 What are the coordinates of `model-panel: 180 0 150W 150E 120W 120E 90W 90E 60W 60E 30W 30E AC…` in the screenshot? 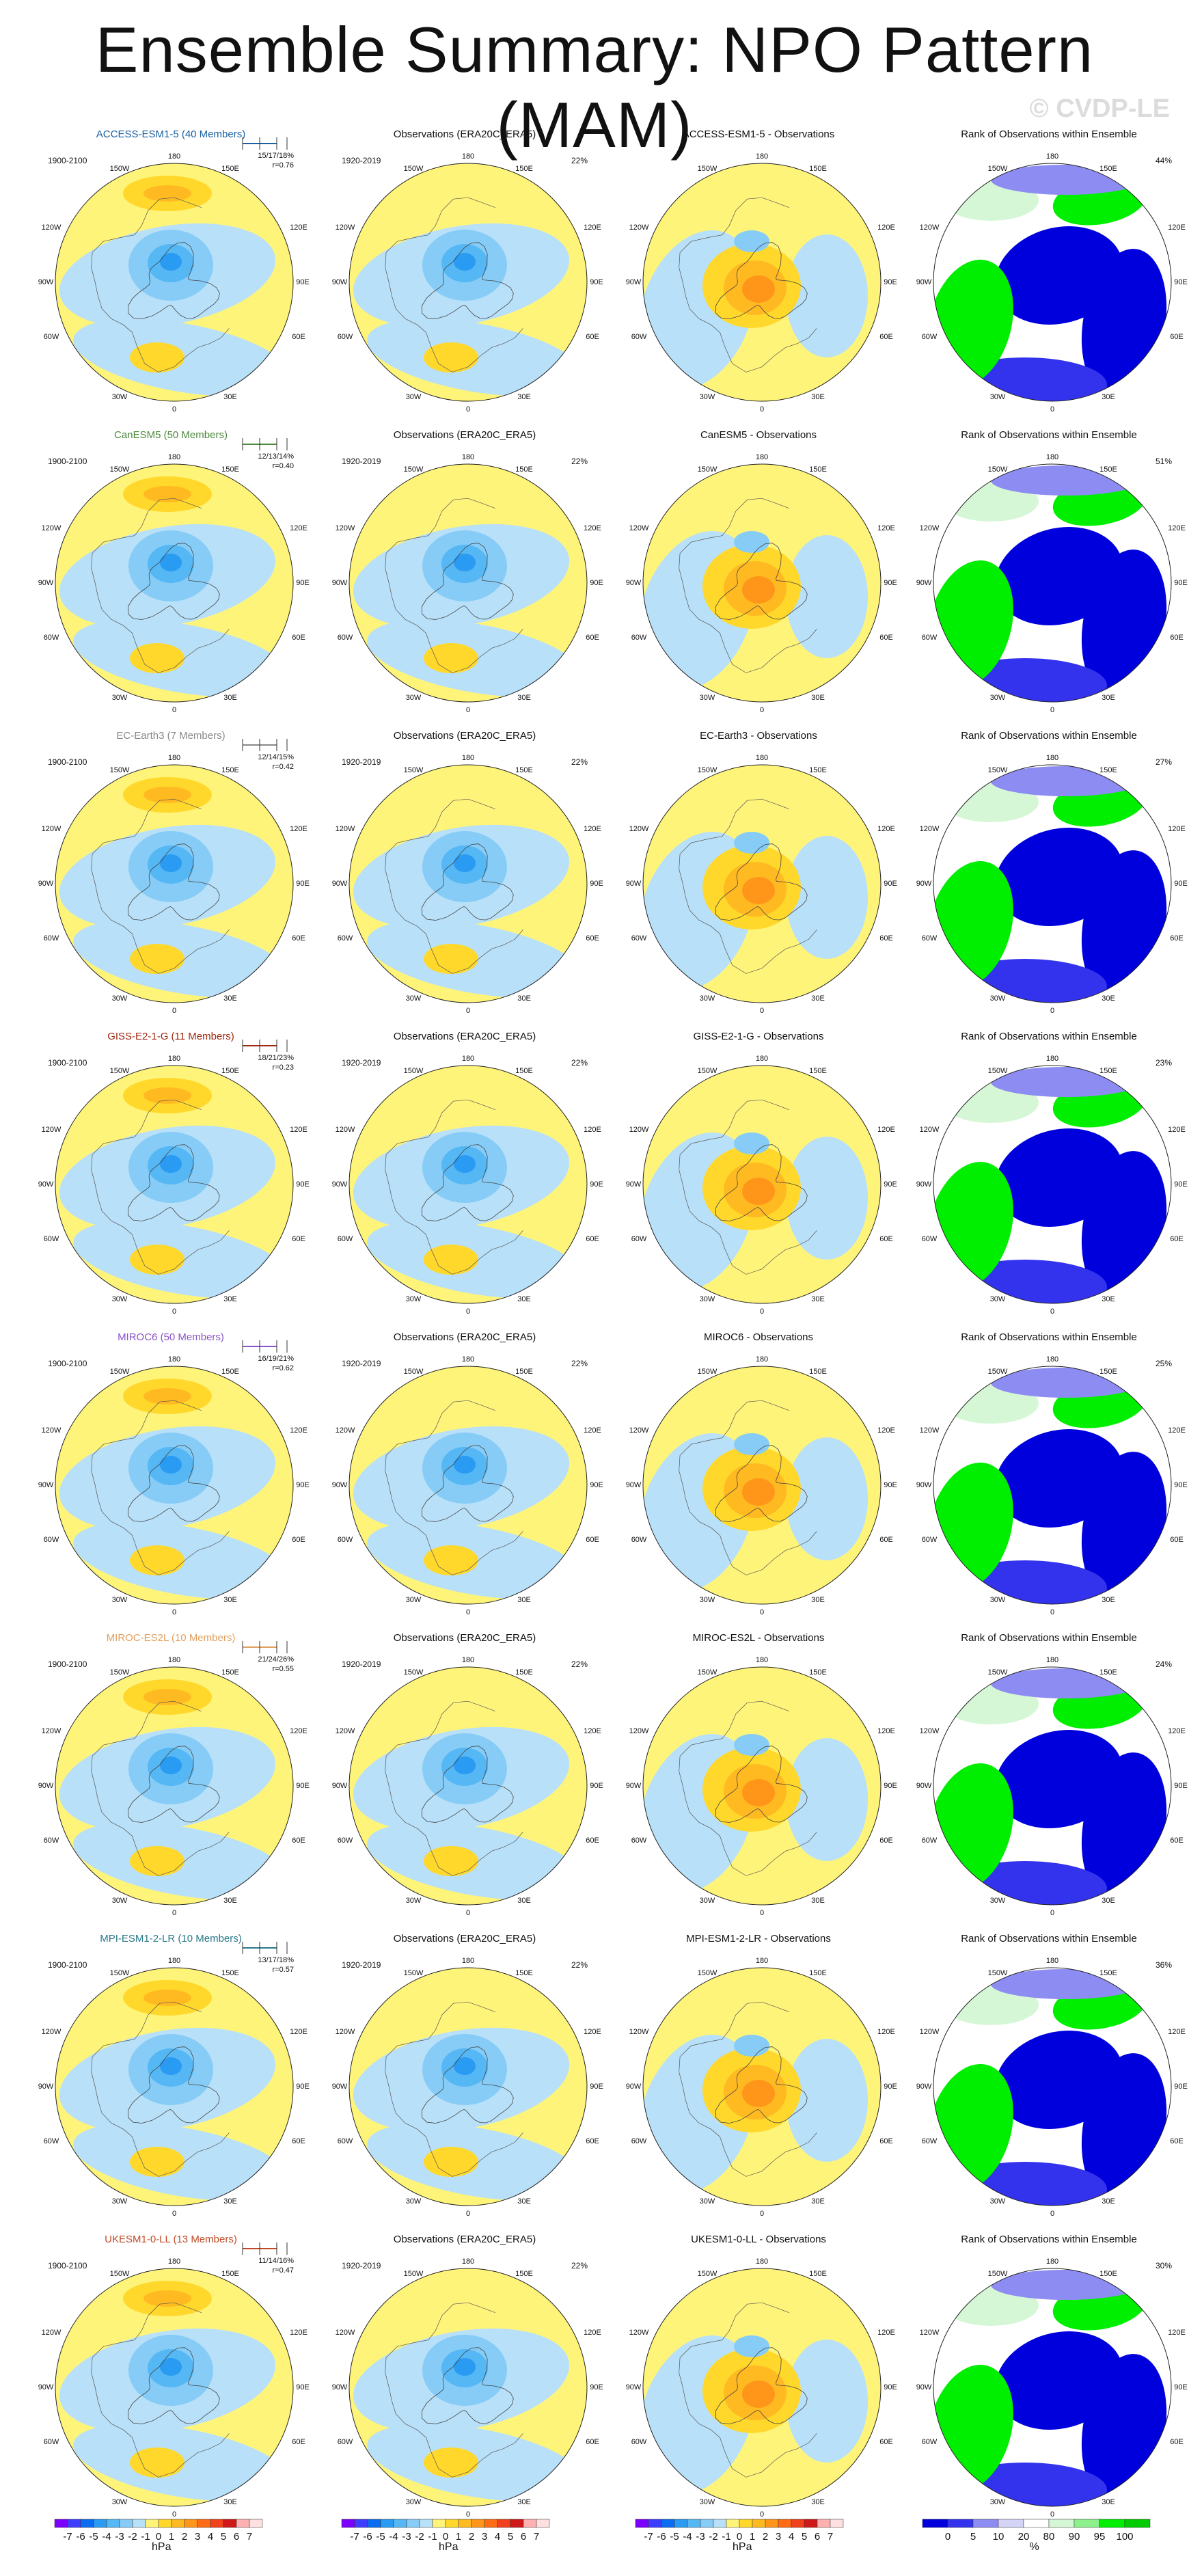 It's located at (174, 272).